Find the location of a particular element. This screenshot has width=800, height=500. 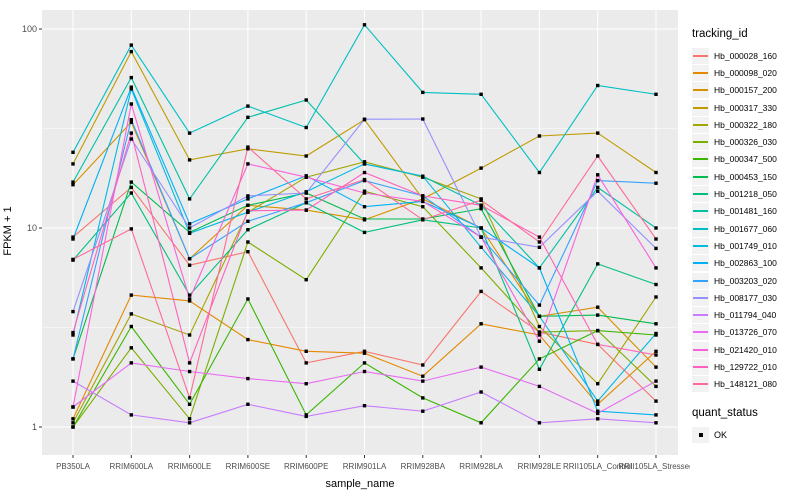

legend-item: Hb_000326_030 is located at coordinates (745, 142).